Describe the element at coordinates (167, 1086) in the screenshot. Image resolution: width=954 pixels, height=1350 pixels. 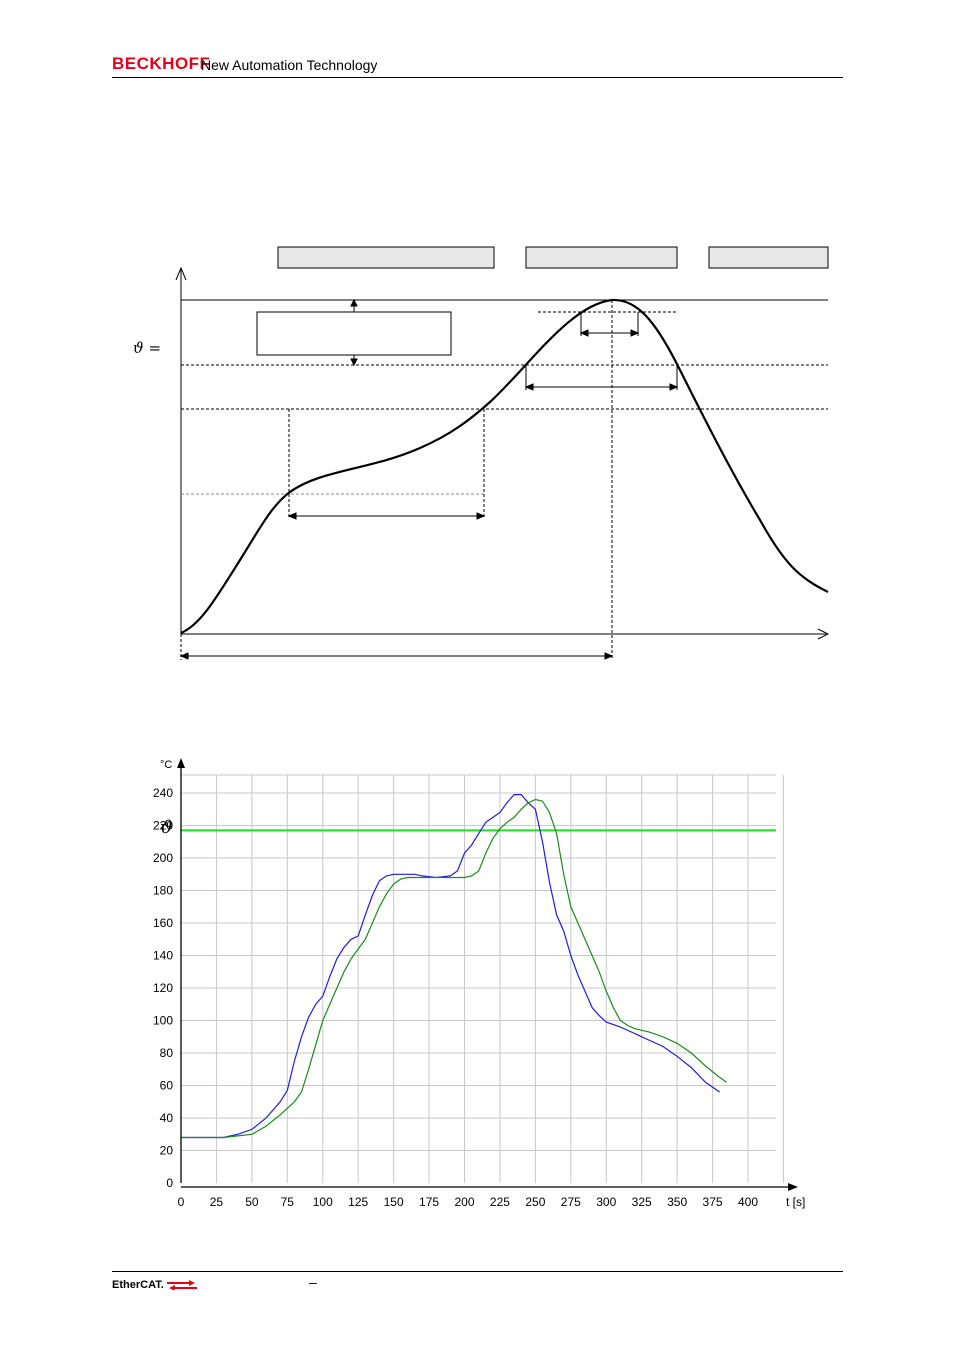
I see `y-tick-label: 60` at that location.